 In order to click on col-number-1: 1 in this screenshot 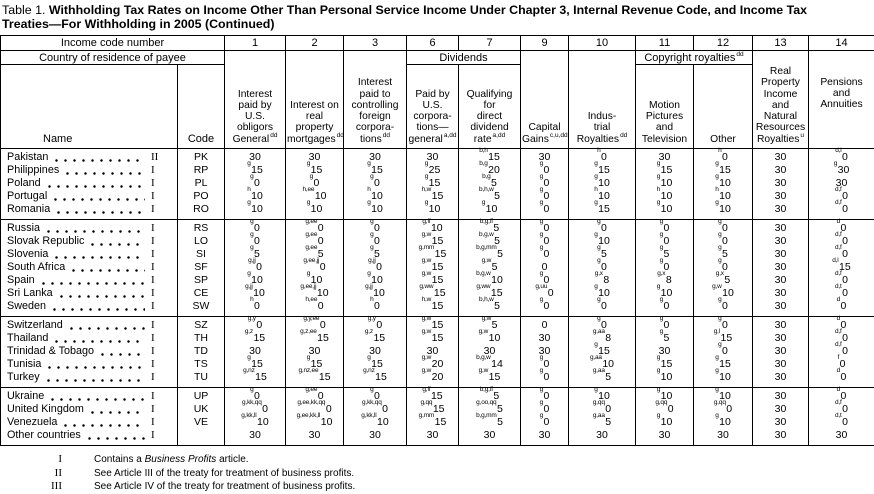, I will do `click(255, 43)`.